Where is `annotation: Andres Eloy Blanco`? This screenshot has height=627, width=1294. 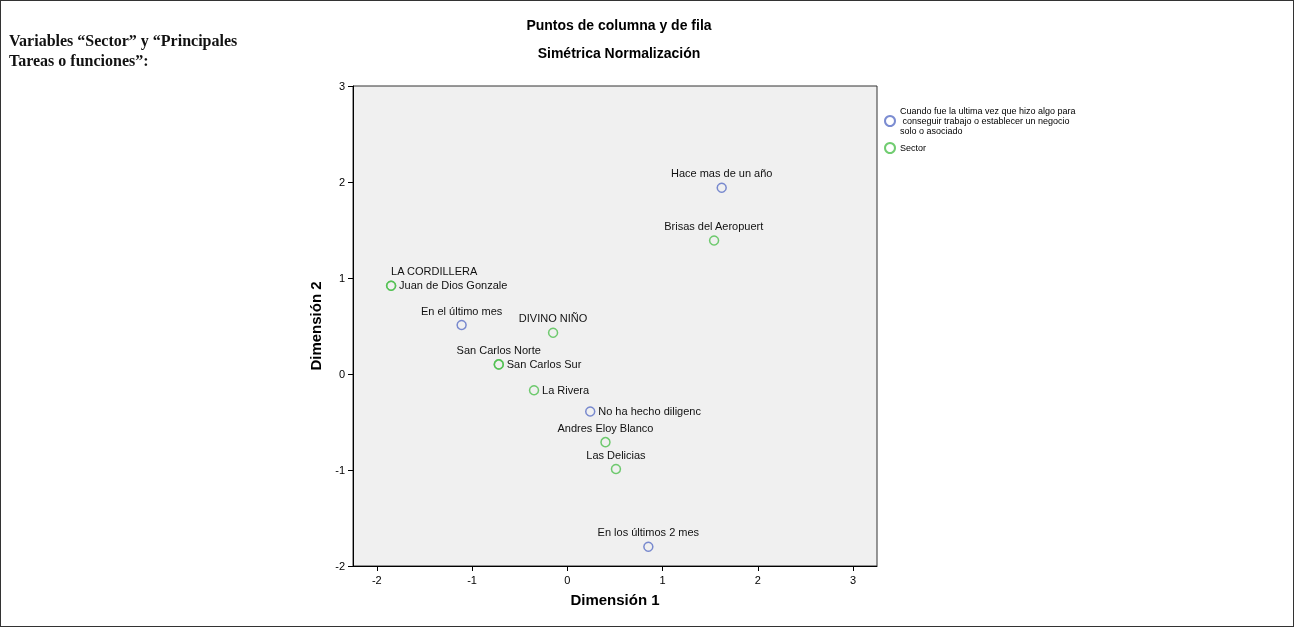
annotation: Andres Eloy Blanco is located at coordinates (605, 427).